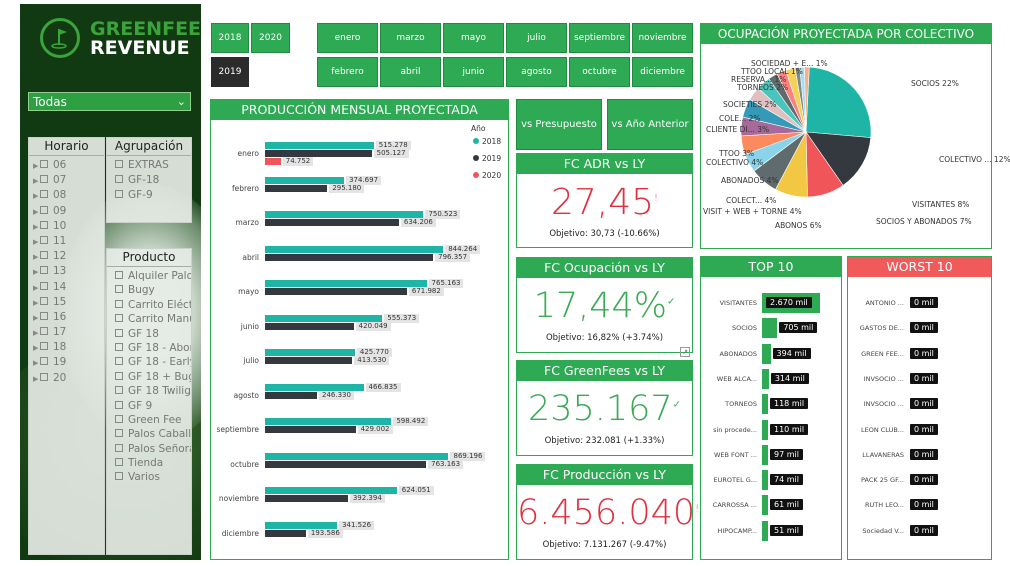 The width and height of the screenshot is (1010, 566). What do you see at coordinates (68, 241) in the screenshot?
I see `horario-item: ▶ 11` at bounding box center [68, 241].